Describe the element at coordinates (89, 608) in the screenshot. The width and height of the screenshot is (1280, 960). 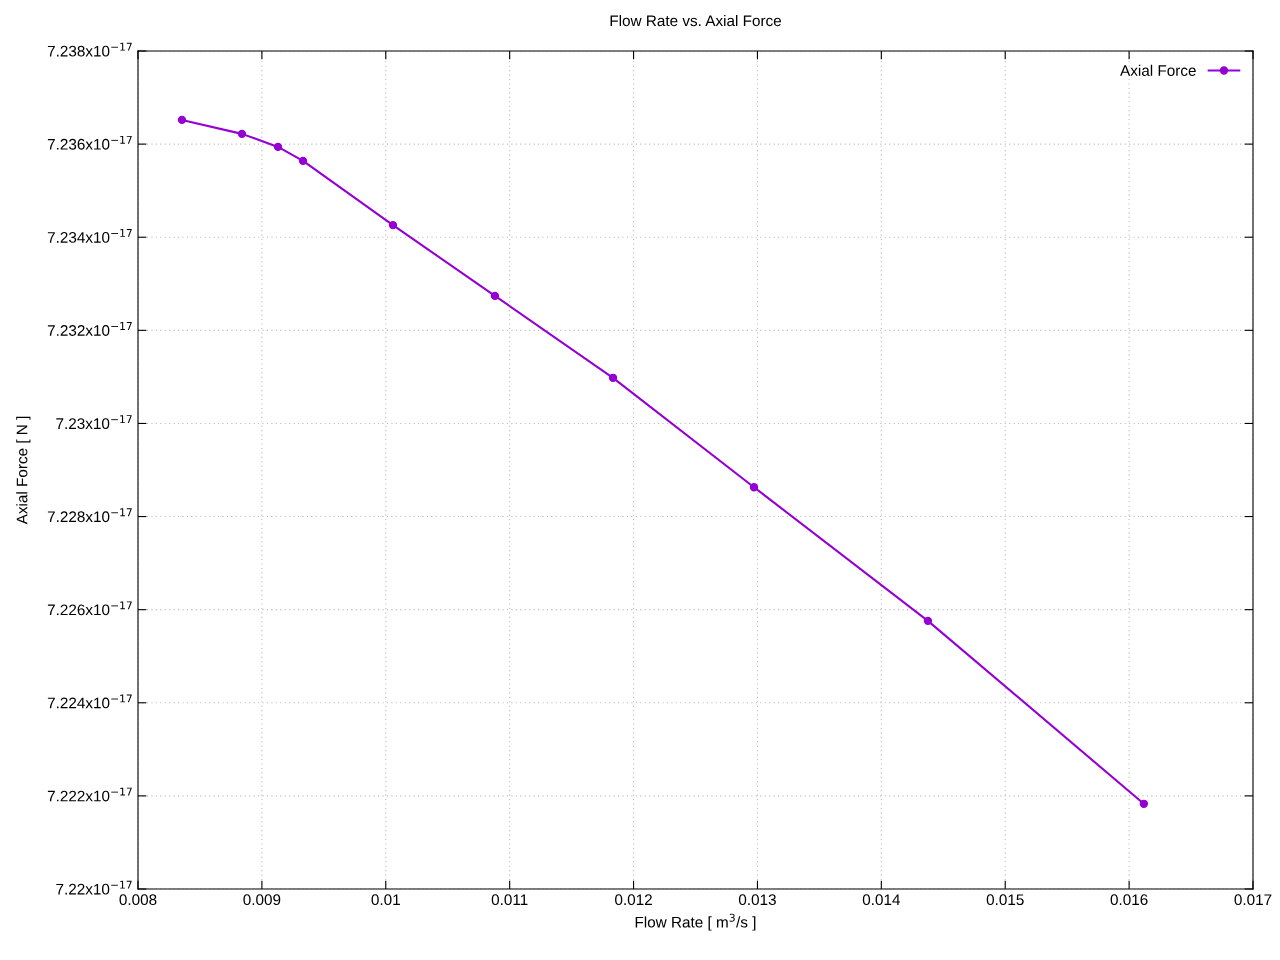
I see `y-tick-label: 7.226x10$^{−17}$` at that location.